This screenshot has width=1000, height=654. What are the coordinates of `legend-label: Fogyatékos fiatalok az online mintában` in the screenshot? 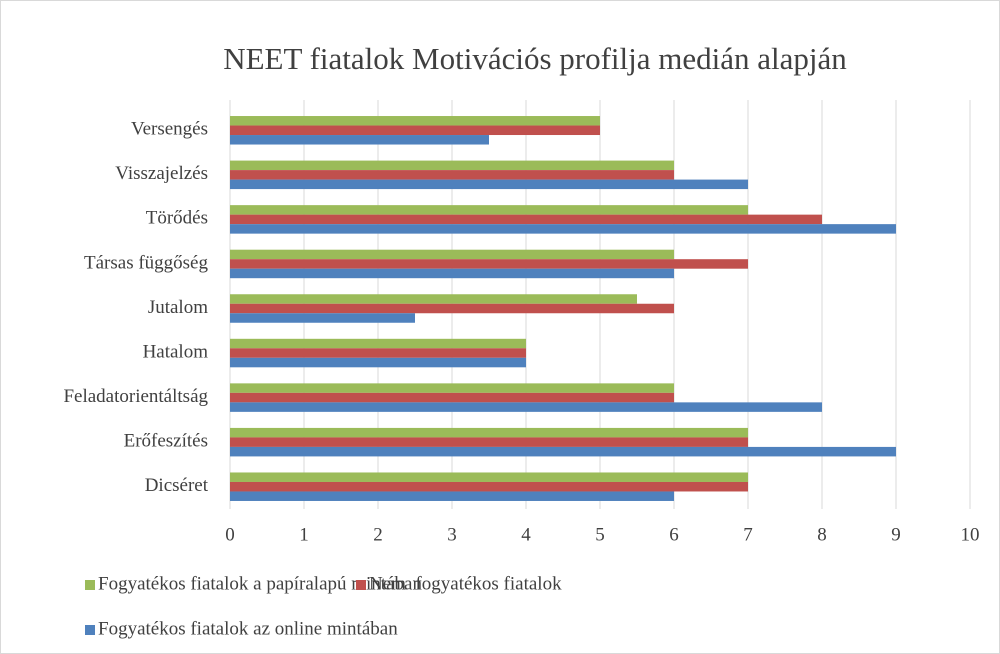 It's located at (248, 628).